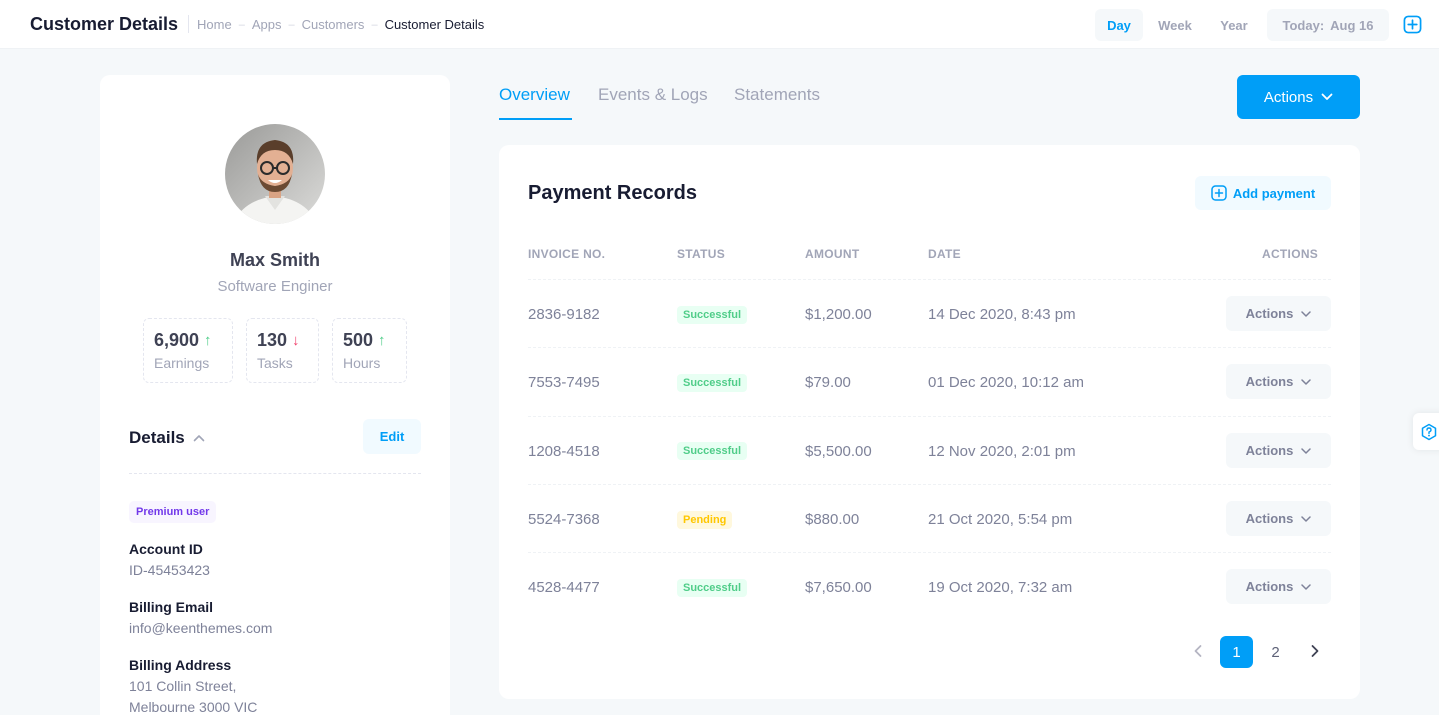 Image resolution: width=1439 pixels, height=715 pixels. What do you see at coordinates (838, 451) in the screenshot?
I see `amount: $5,500.00` at bounding box center [838, 451].